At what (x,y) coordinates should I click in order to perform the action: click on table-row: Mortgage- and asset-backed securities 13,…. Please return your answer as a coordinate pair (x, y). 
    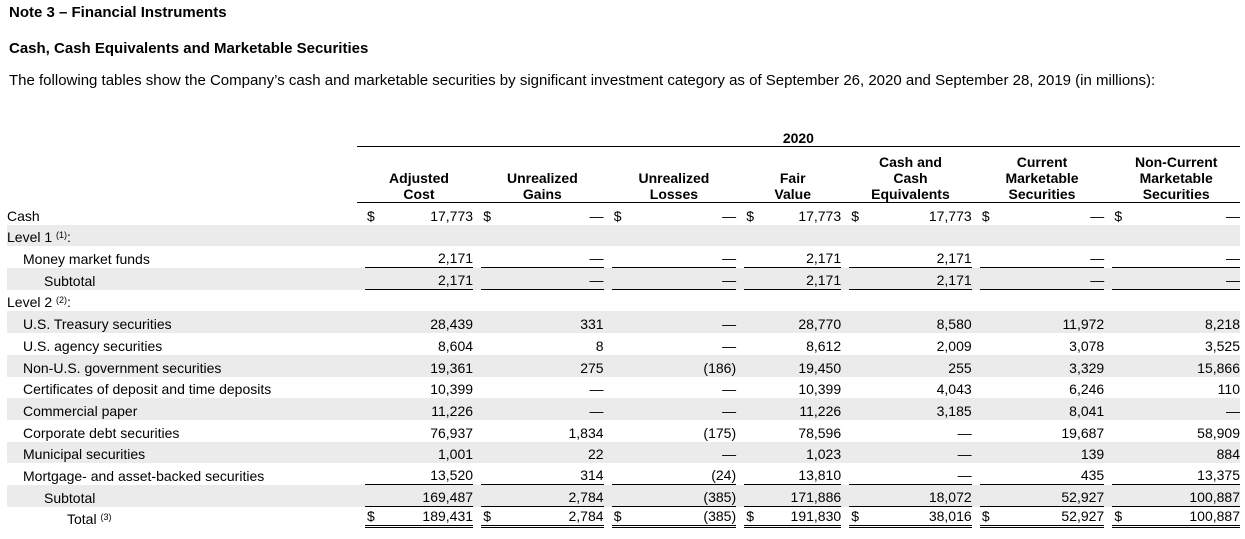
    Looking at the image, I should click on (623, 474).